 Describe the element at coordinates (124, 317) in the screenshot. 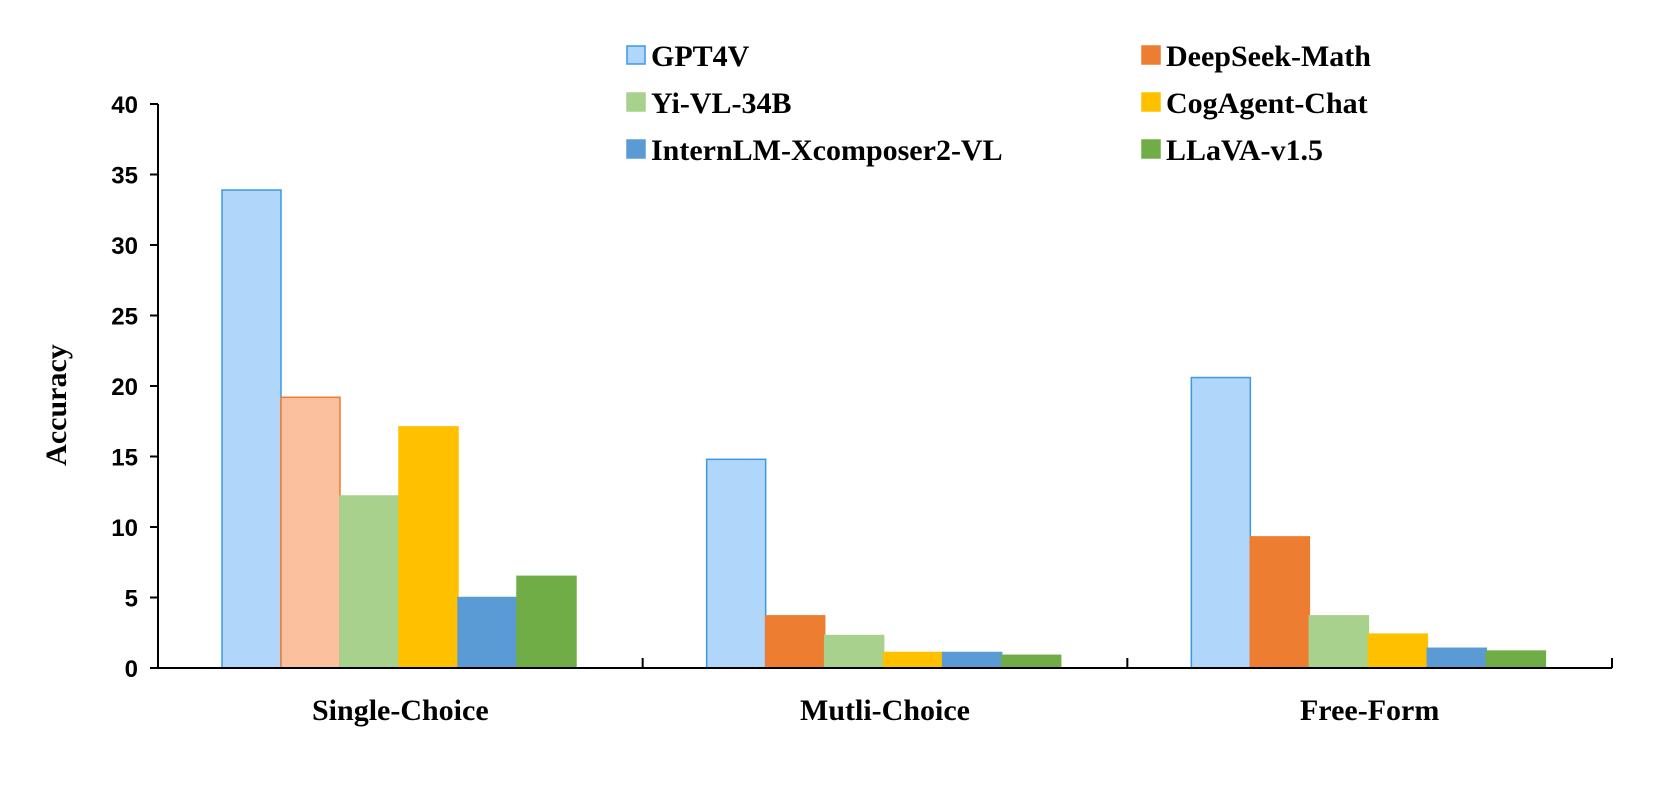

I see `y-tick-label: 25` at that location.